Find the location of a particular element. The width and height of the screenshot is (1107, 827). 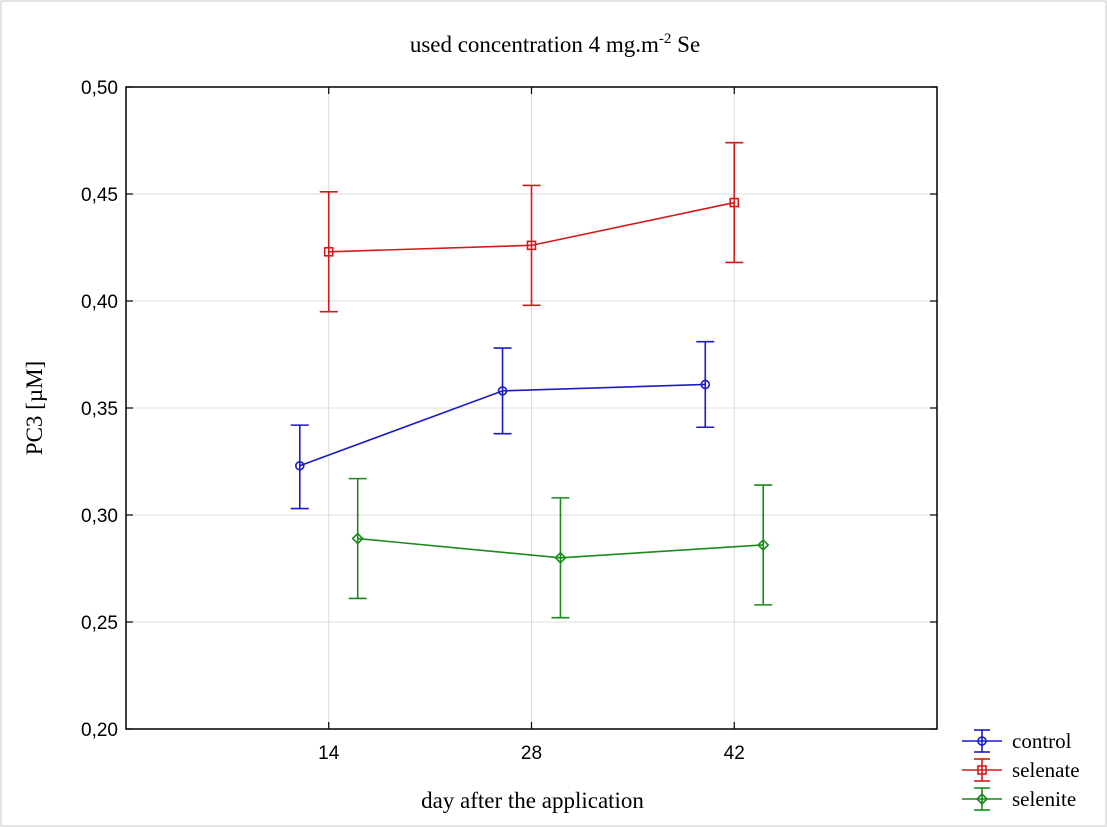

x-tick-label: 14 is located at coordinates (329, 753).